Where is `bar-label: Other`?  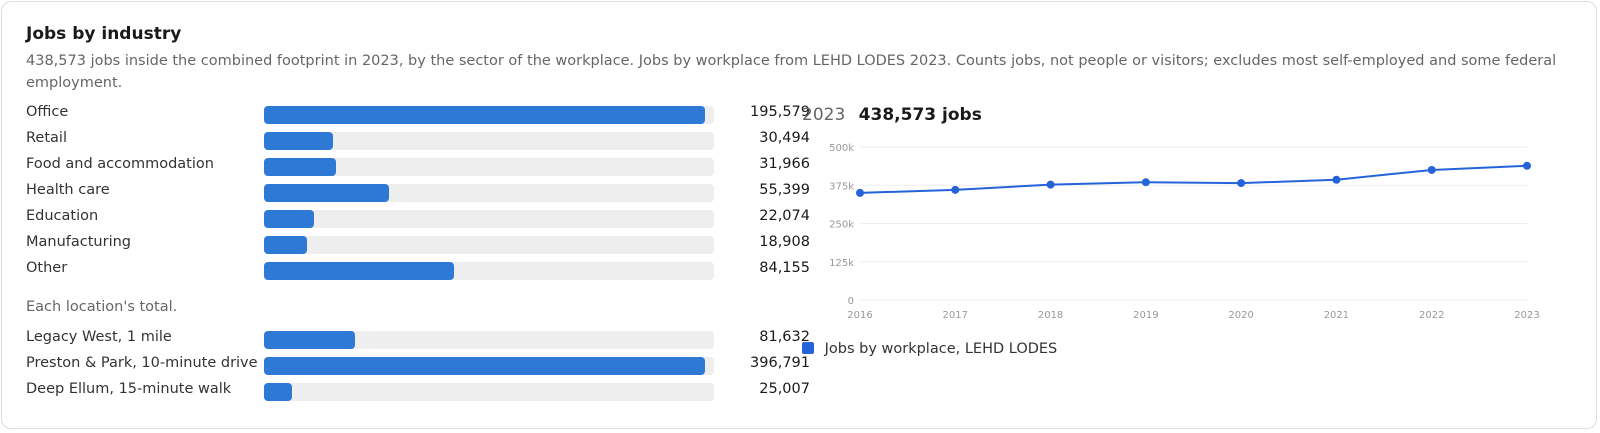 bar-label: Other is located at coordinates (47, 268).